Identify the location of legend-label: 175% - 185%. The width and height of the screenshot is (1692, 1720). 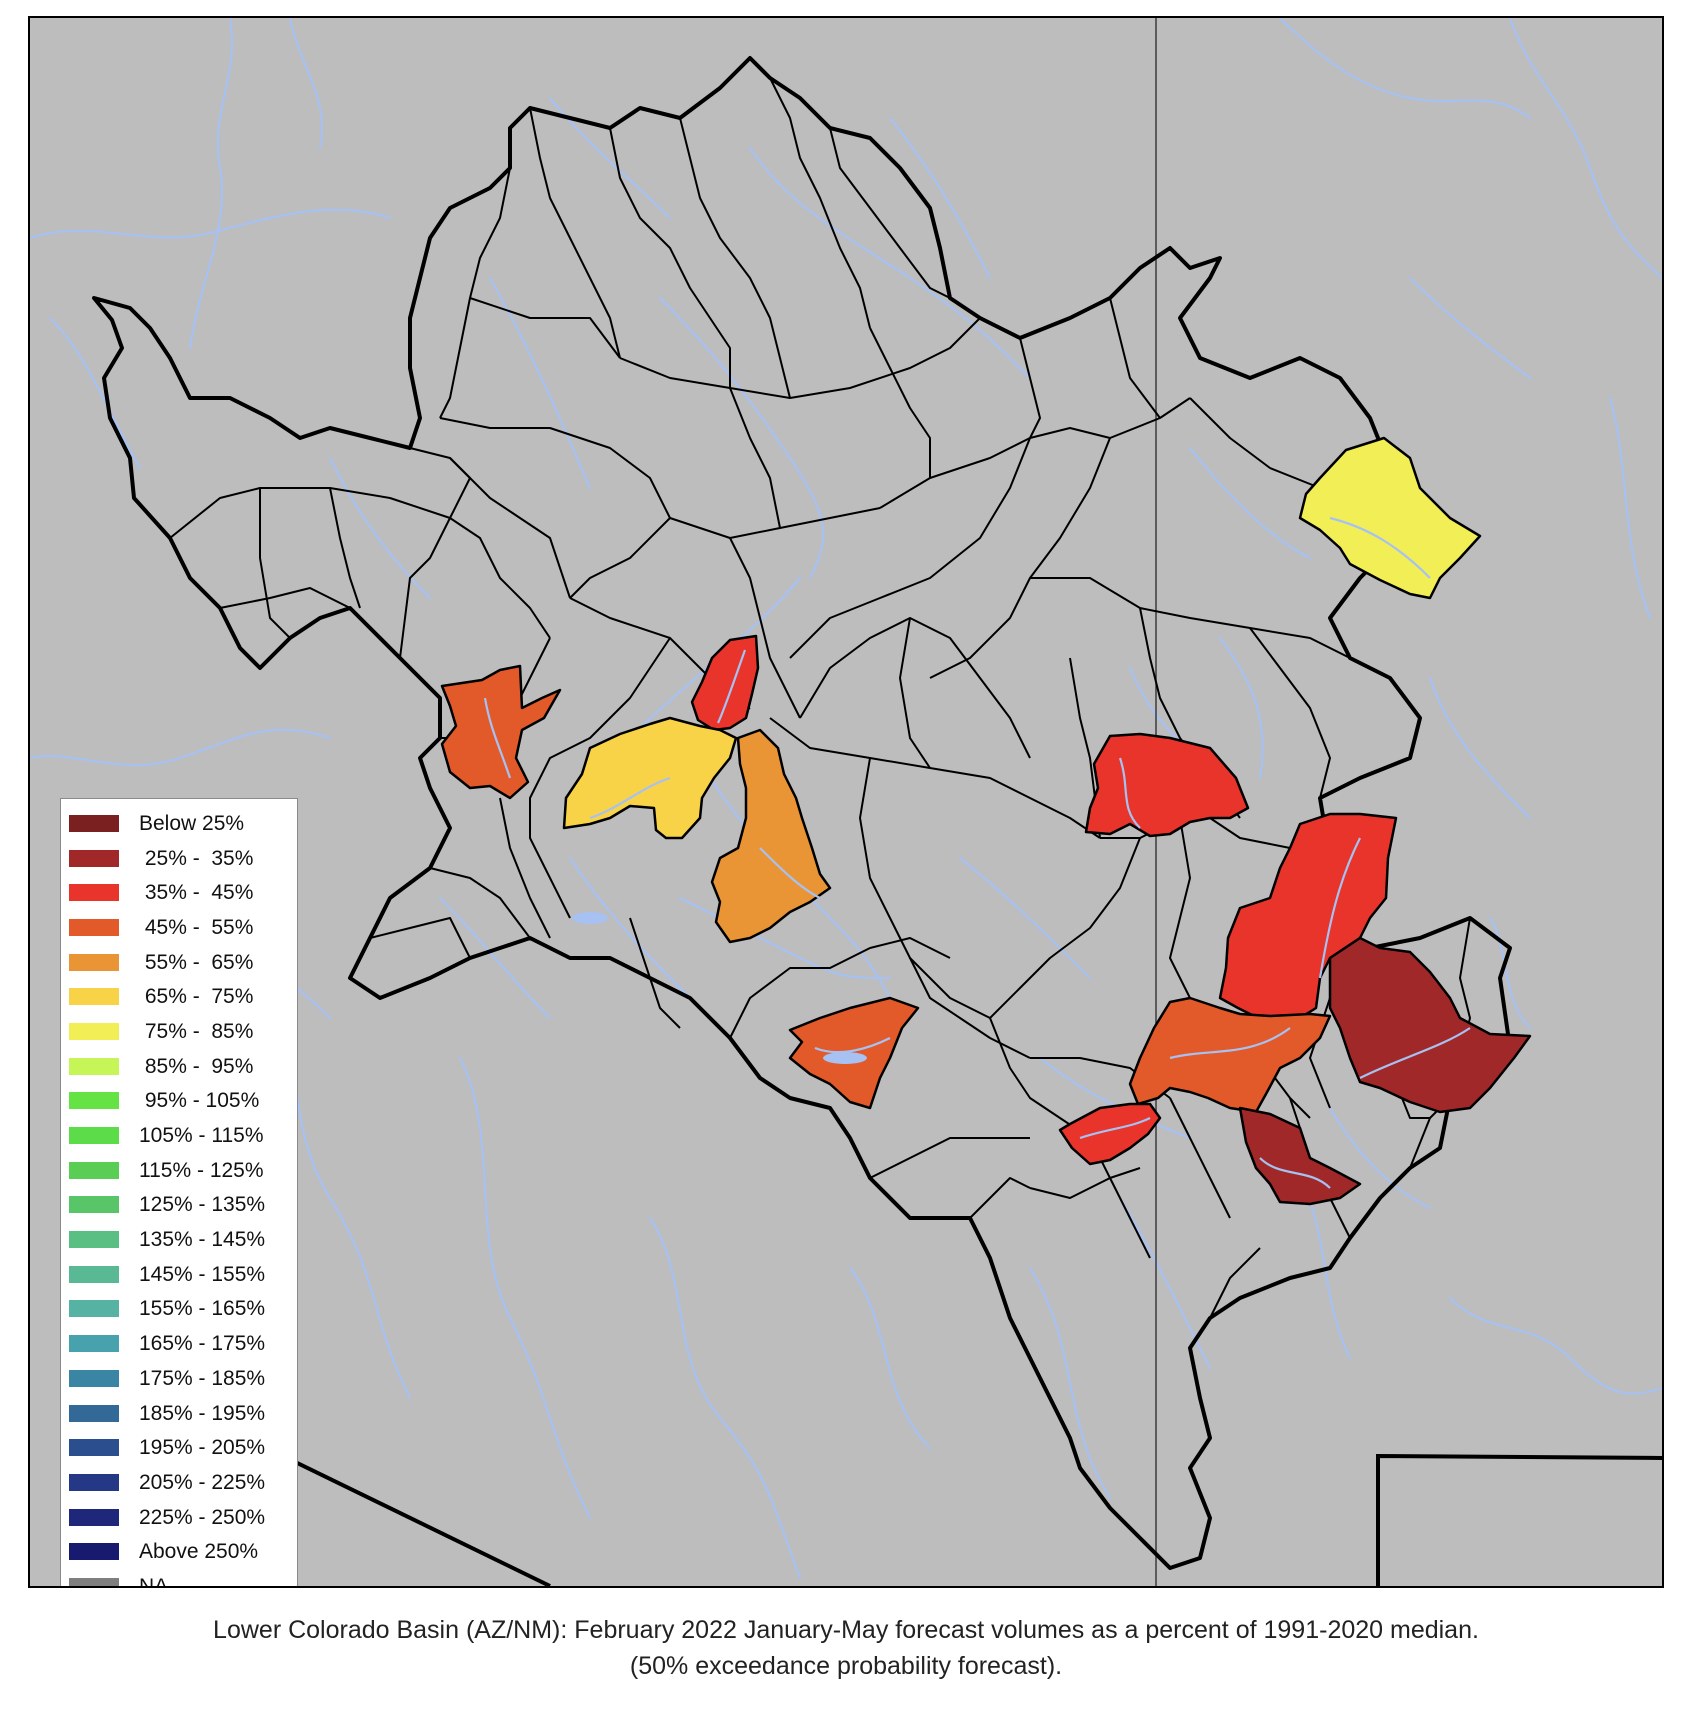
(202, 1378).